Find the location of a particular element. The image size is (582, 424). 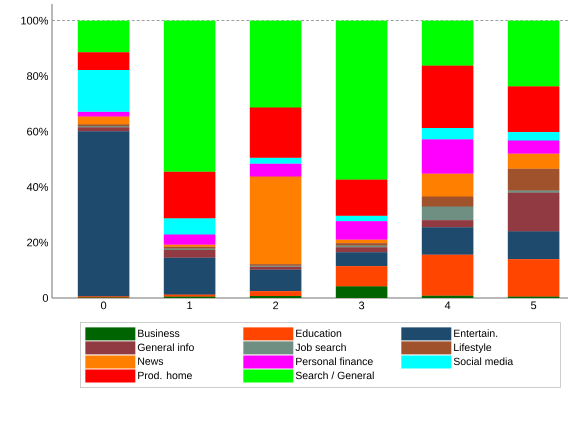

y-tick-label: 80% is located at coordinates (37, 76).